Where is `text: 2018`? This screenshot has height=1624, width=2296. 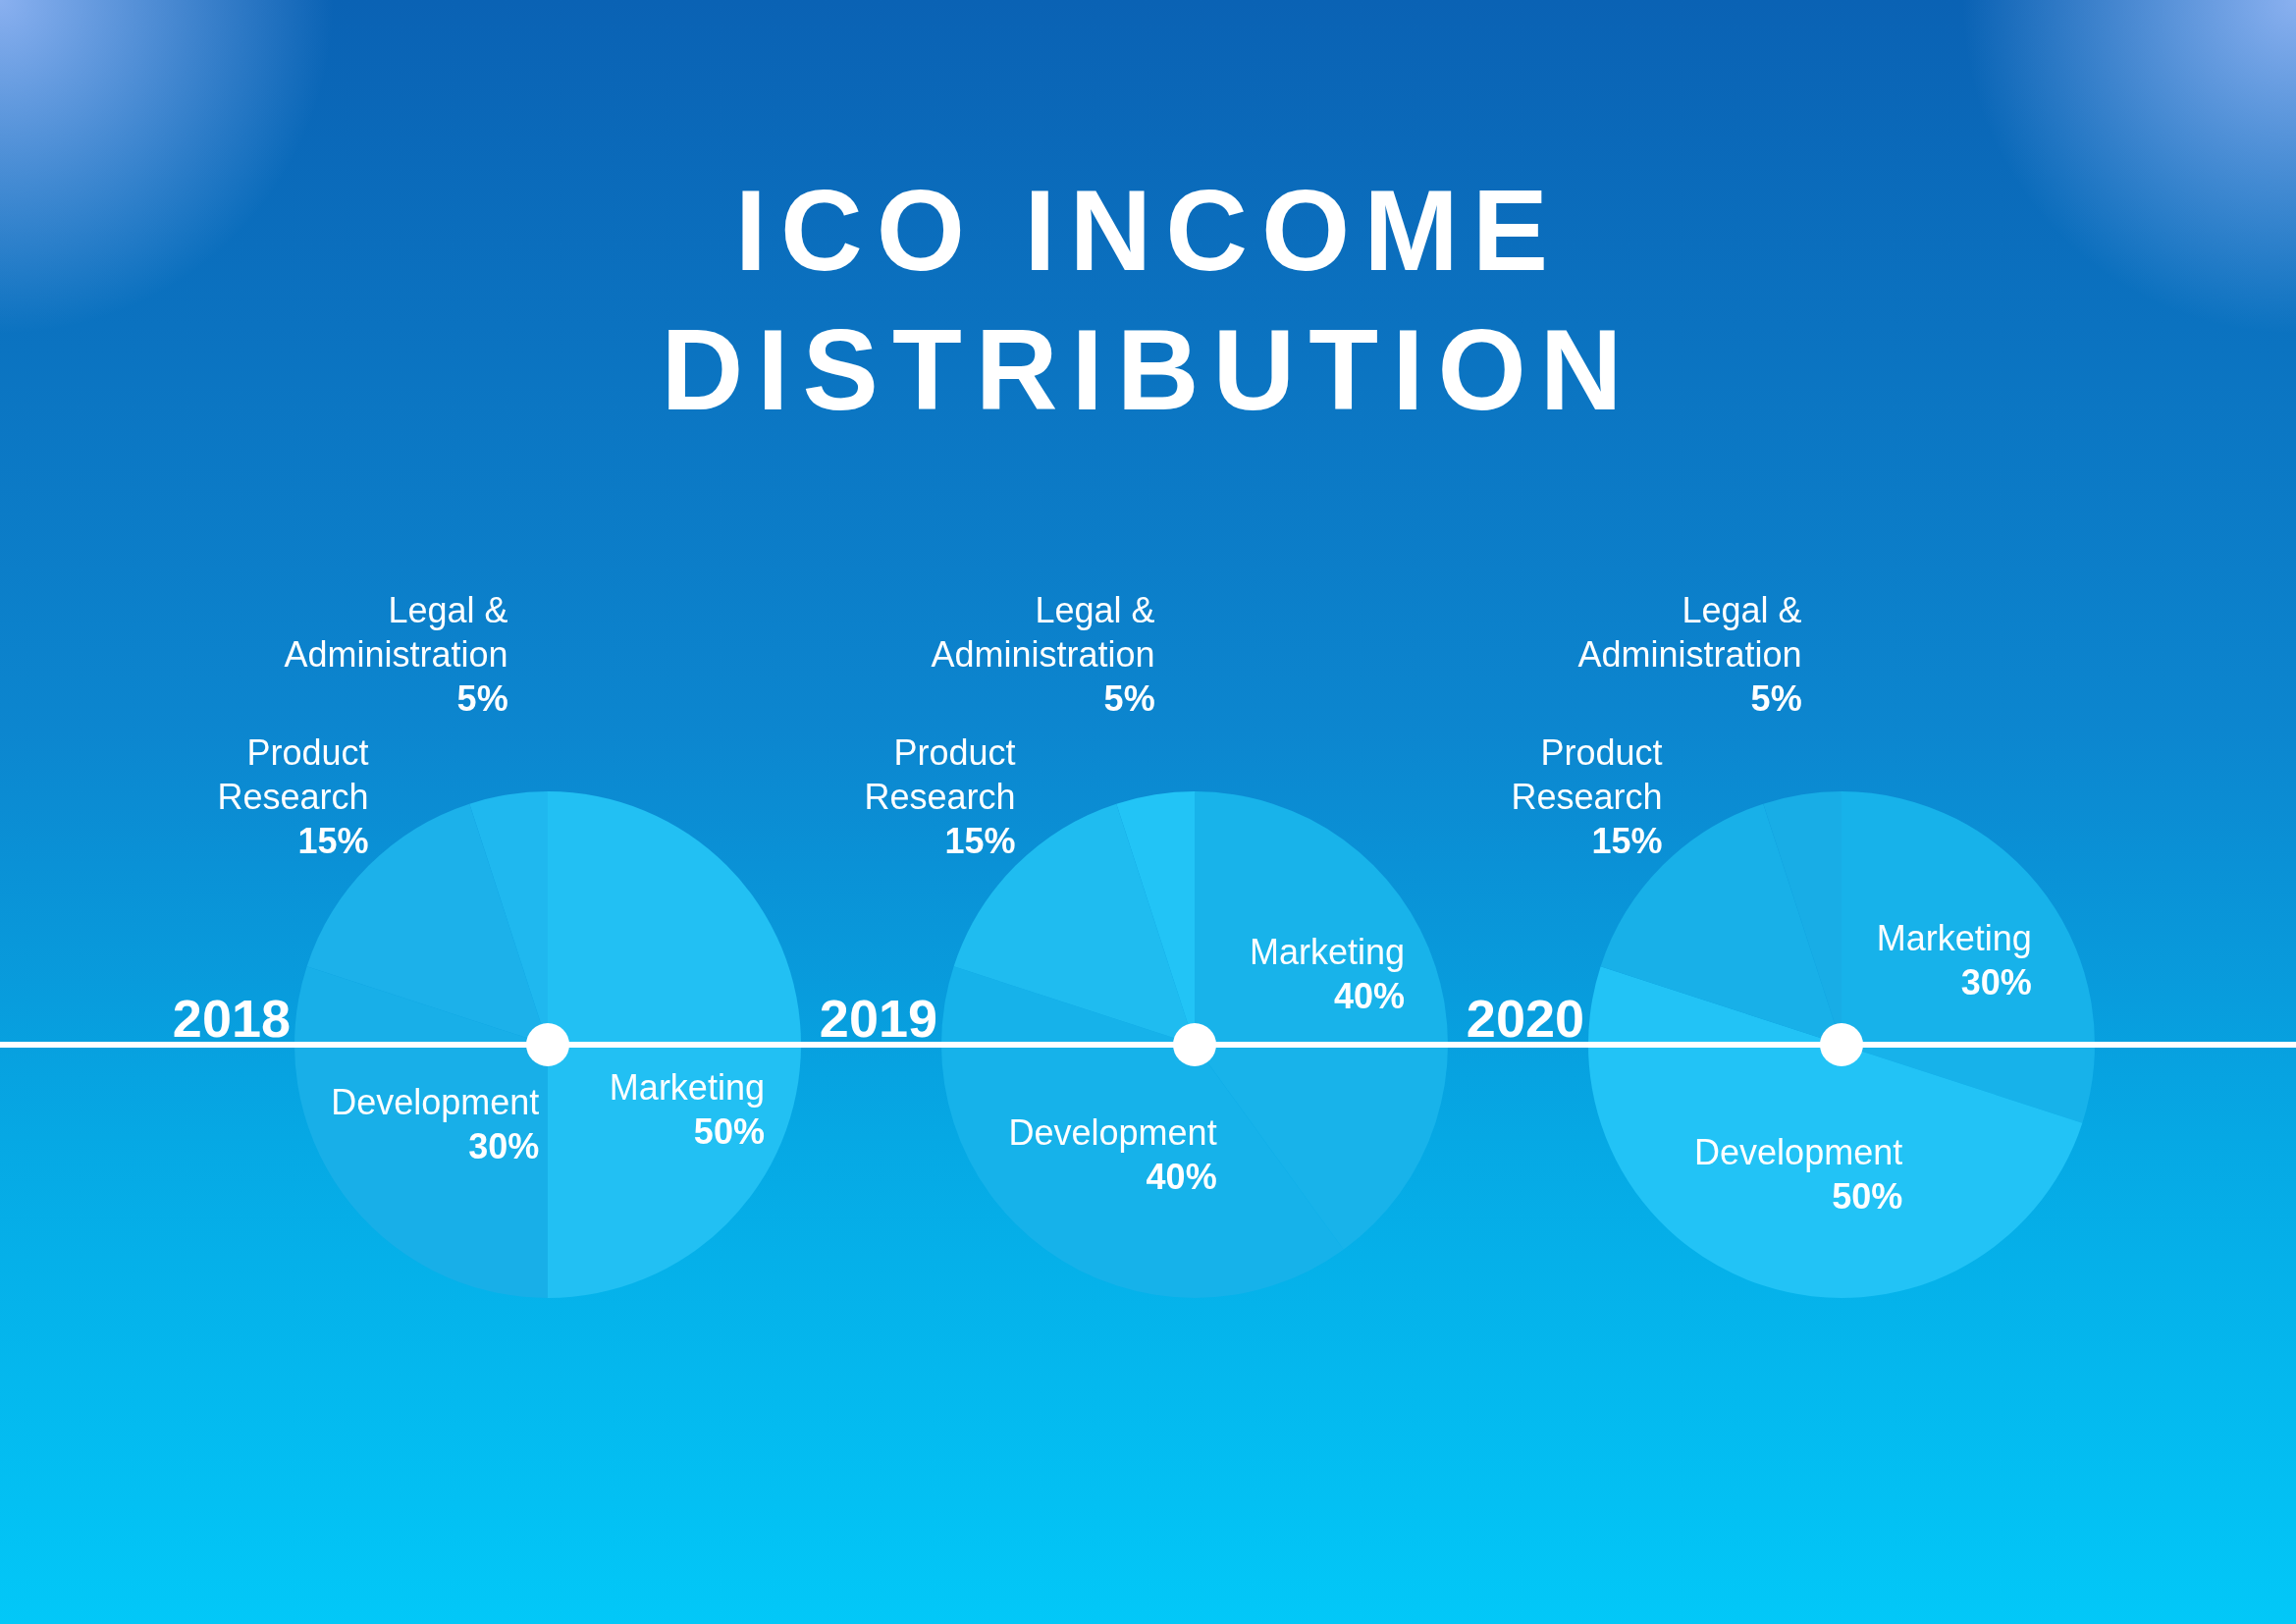 text: 2018 is located at coordinates (231, 1018).